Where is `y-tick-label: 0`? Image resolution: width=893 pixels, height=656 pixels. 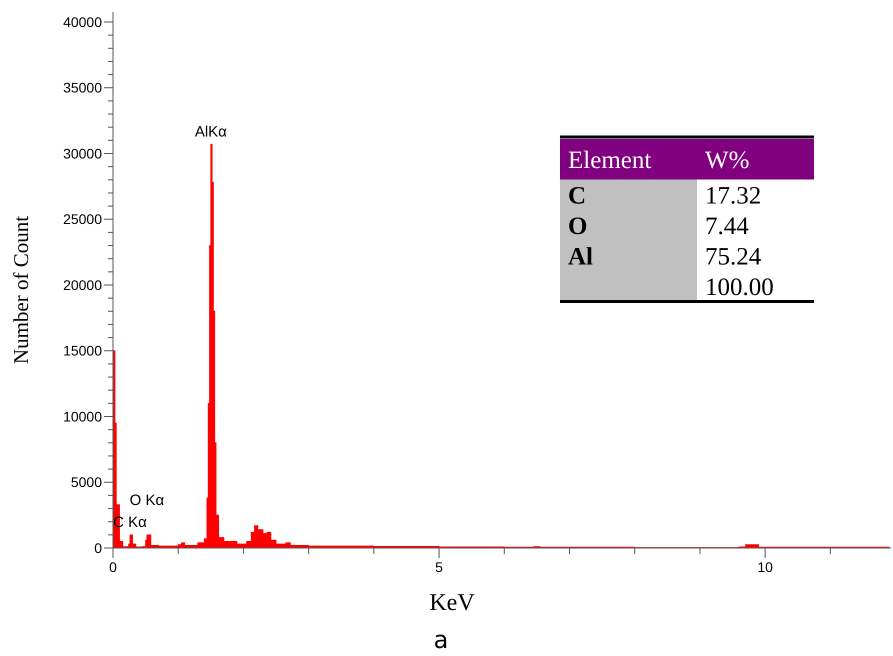
y-tick-label: 0 is located at coordinates (98, 548).